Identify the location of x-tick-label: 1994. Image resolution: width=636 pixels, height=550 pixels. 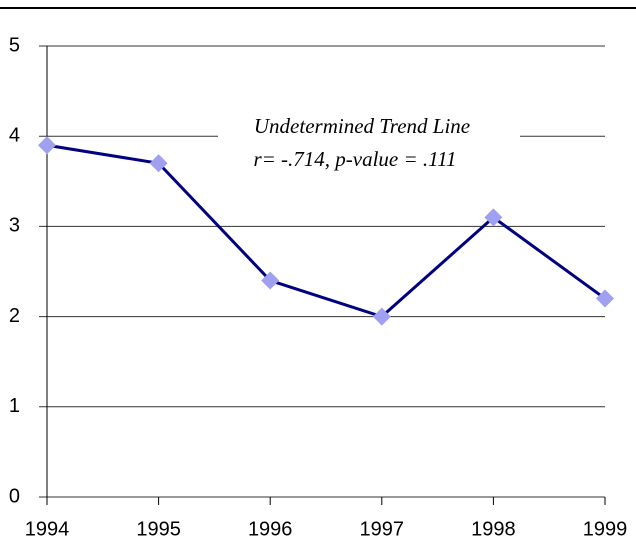
(47, 529).